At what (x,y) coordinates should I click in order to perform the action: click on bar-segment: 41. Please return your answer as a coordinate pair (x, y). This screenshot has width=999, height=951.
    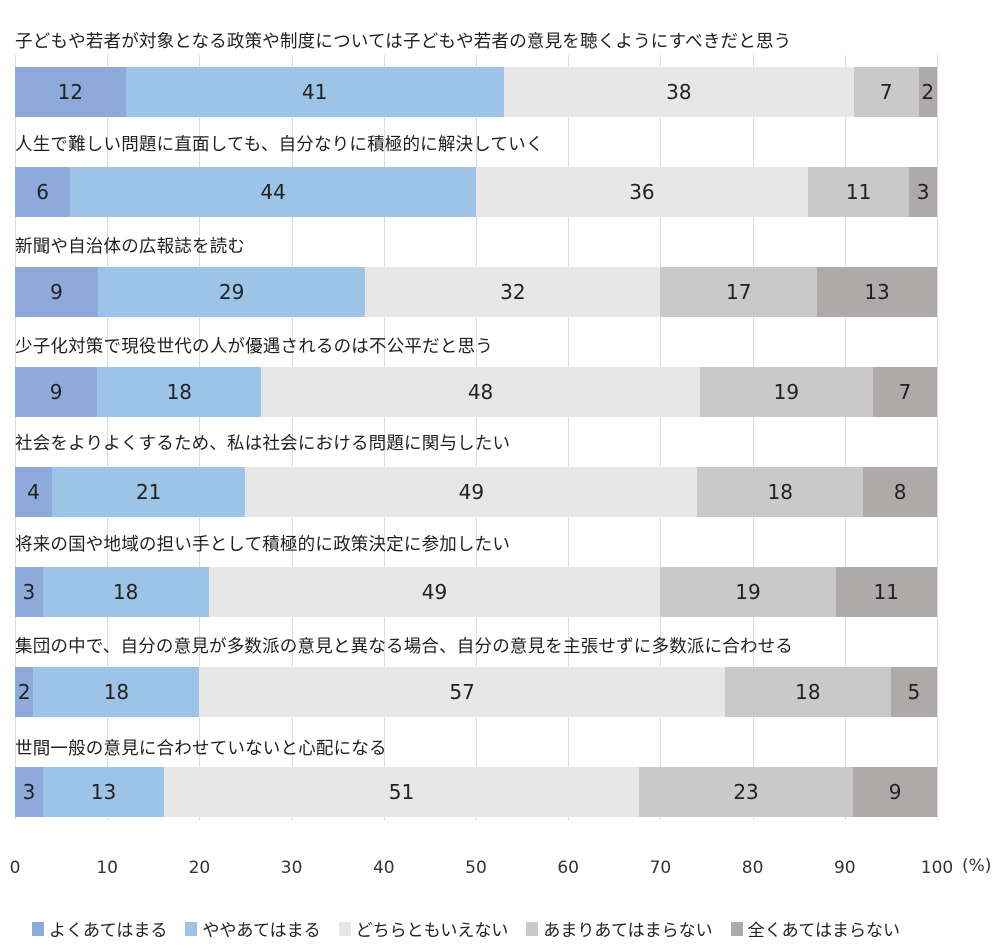
    Looking at the image, I should click on (314, 92).